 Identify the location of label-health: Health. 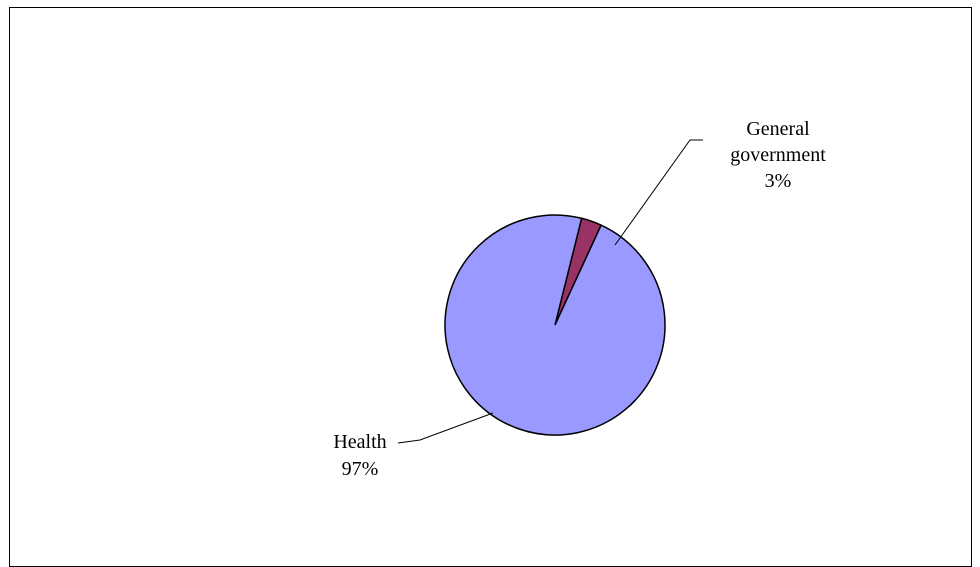
(359, 442).